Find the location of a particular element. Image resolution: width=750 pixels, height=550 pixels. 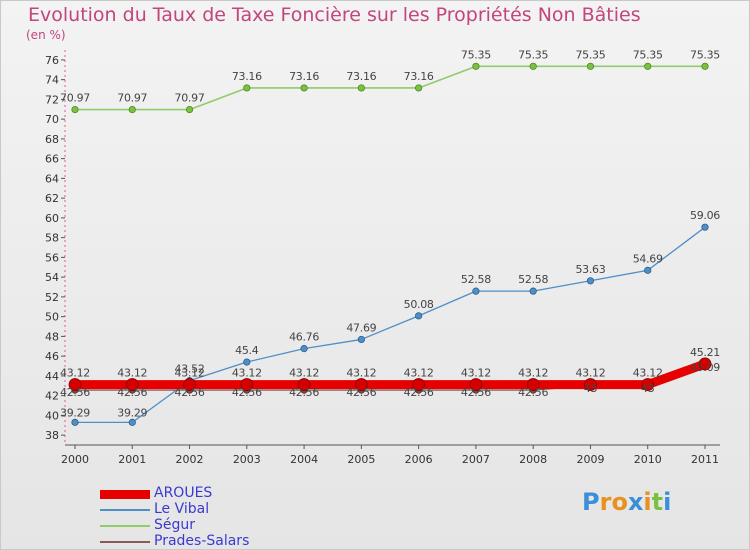

x-tick-label: 2004 is located at coordinates (304, 459).